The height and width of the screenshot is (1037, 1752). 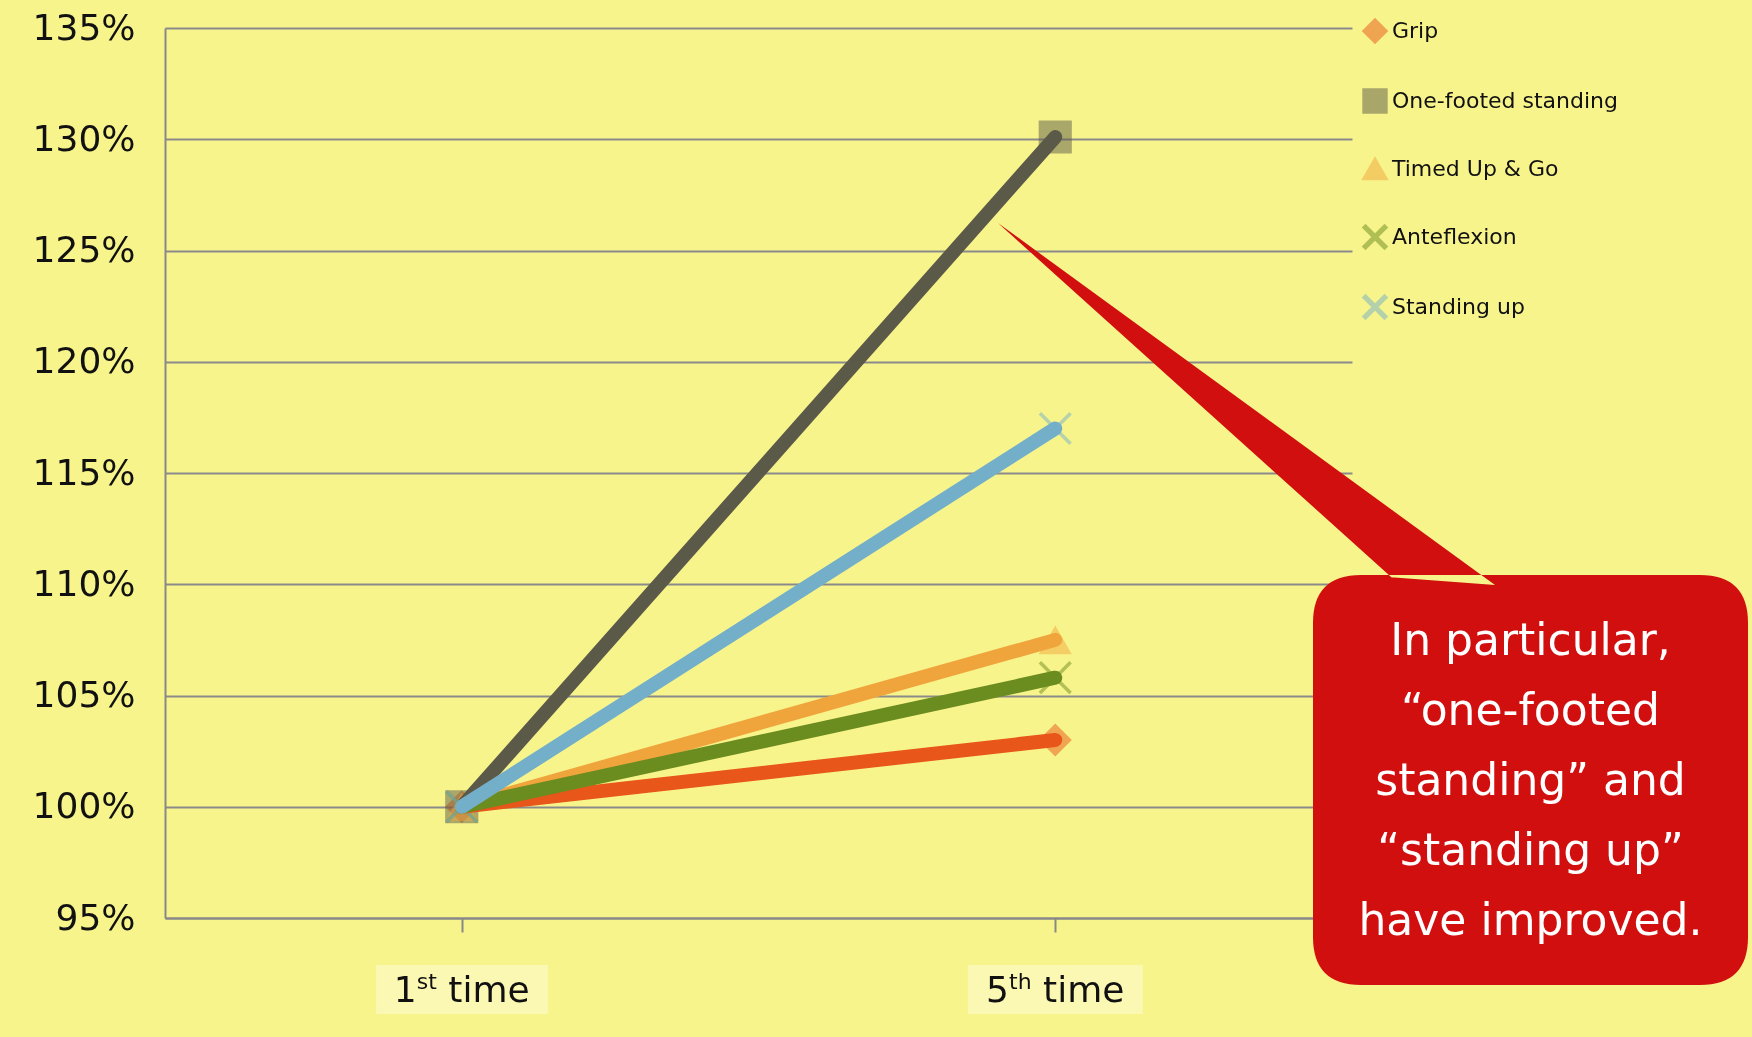 What do you see at coordinates (461, 989) in the screenshot?
I see `x-tick-label: 1$^{st}$ time` at bounding box center [461, 989].